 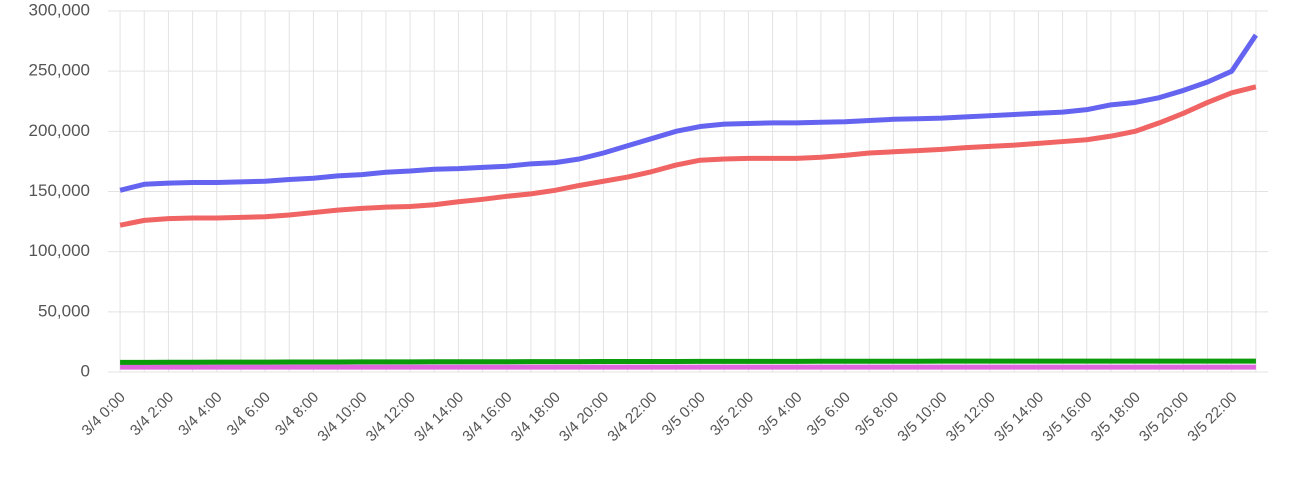 What do you see at coordinates (104, 414) in the screenshot?
I see `x-tick-label: 3/4 0:00` at bounding box center [104, 414].